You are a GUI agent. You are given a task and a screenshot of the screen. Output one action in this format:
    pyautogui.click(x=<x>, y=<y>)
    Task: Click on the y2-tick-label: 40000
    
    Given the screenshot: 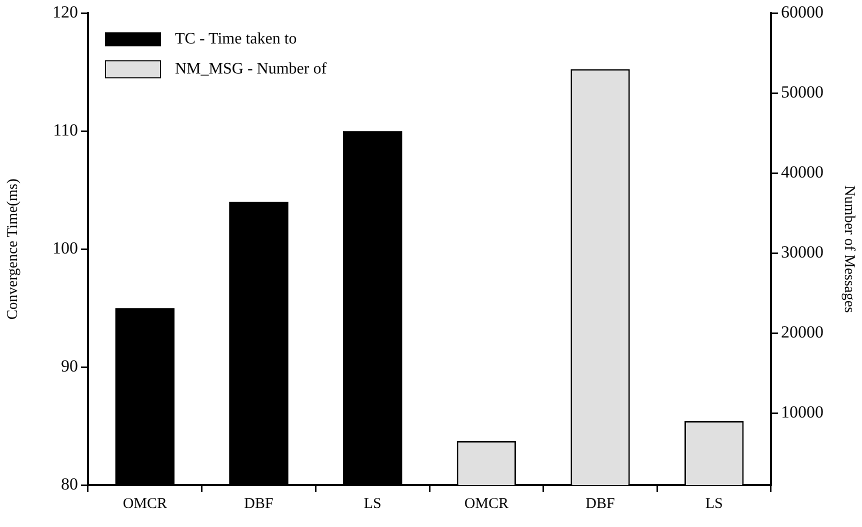 What is the action you would take?
    pyautogui.click(x=802, y=172)
    